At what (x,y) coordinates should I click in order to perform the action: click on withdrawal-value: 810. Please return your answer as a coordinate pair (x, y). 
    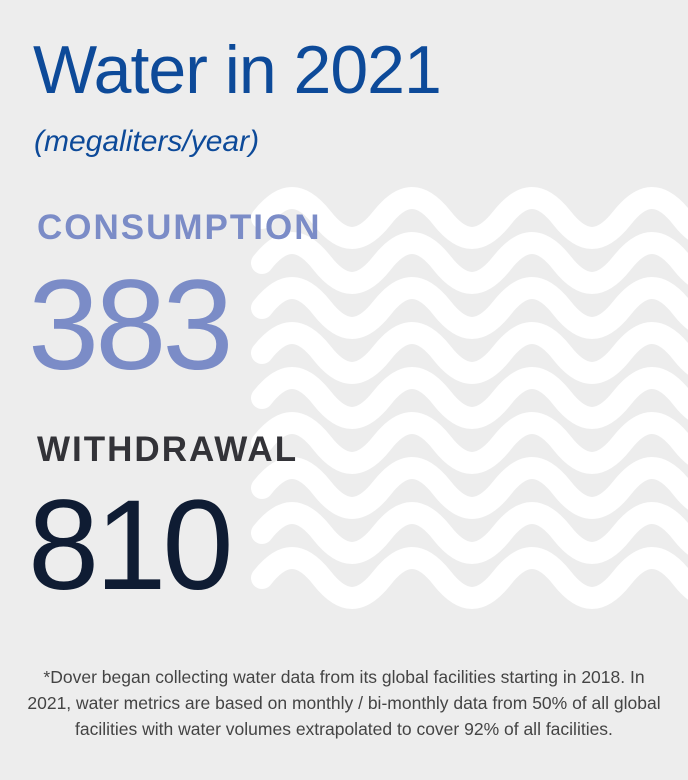
    Looking at the image, I should click on (131, 545).